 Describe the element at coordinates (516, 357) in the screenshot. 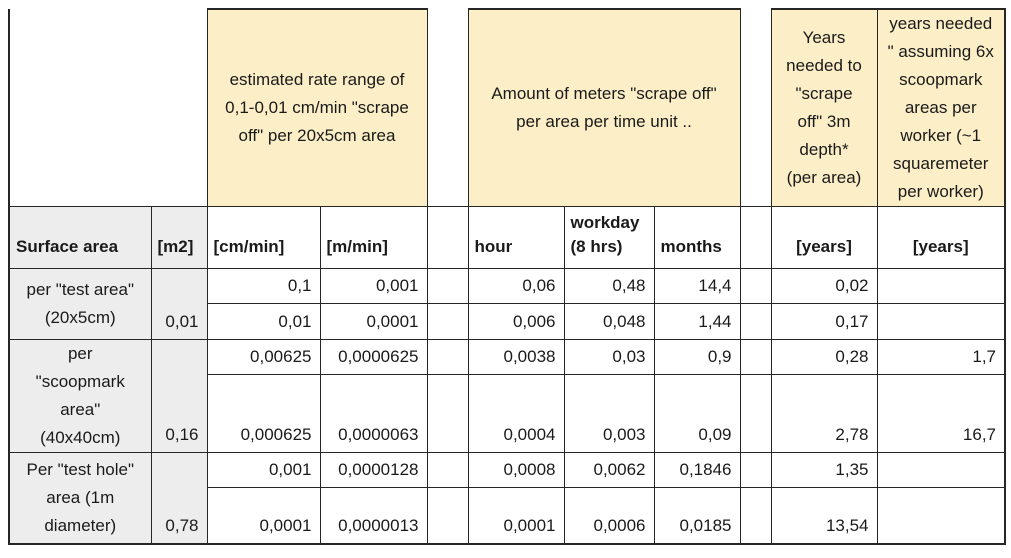

I see `hour-value: 0,0038` at that location.